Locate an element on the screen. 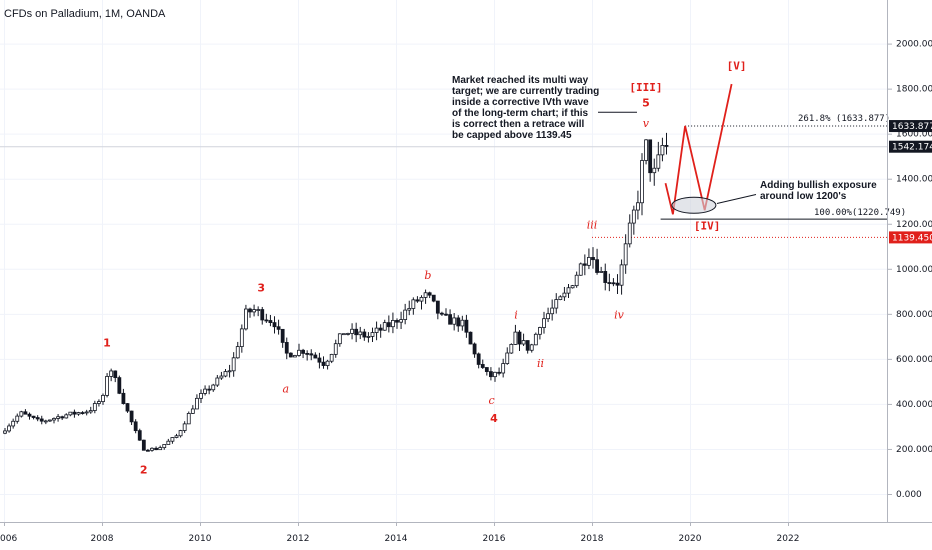 The height and width of the screenshot is (550, 932). wave-label: ii is located at coordinates (540, 363).